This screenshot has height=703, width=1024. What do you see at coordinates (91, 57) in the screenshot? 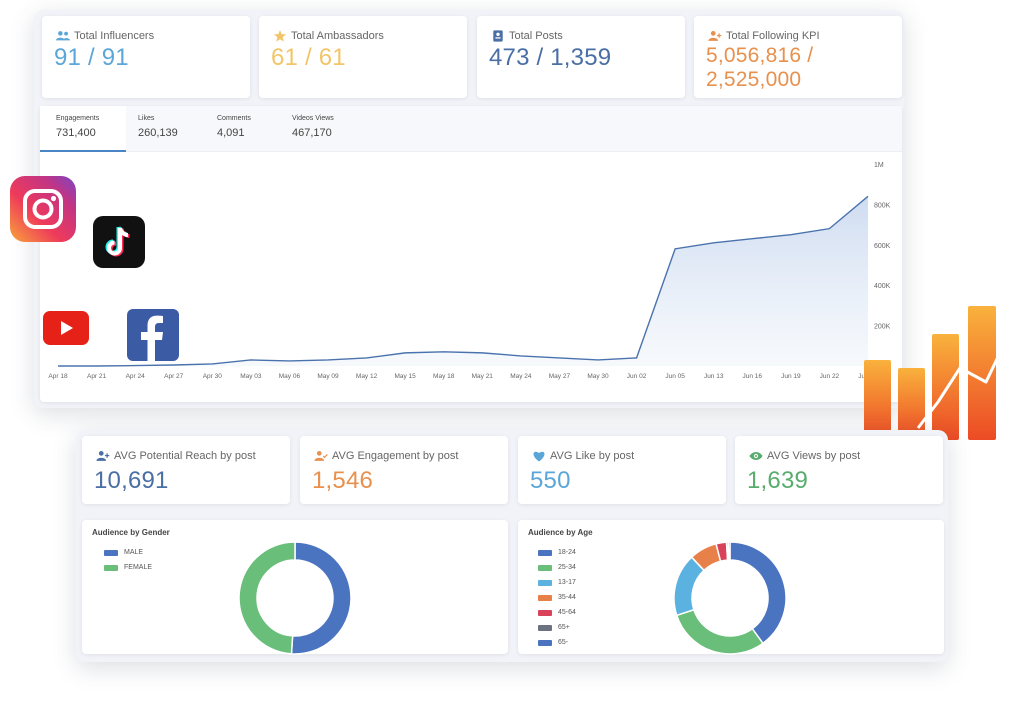
I see `kpi-value: 91 / 91` at bounding box center [91, 57].